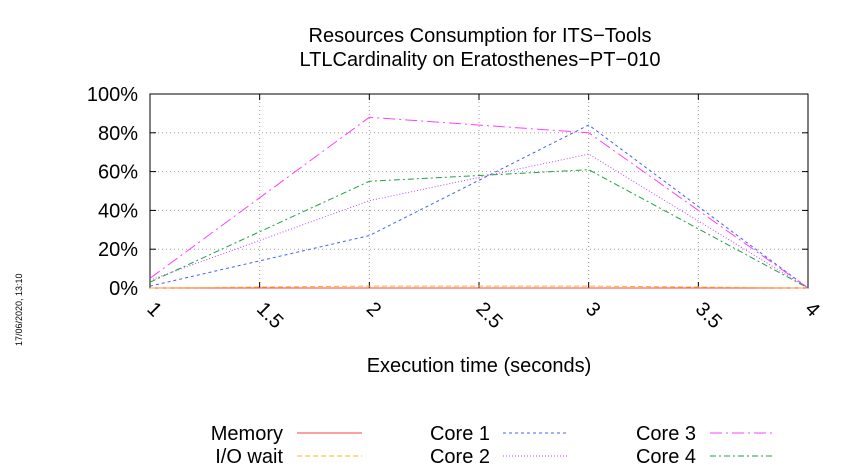 The image size is (850, 475). What do you see at coordinates (373, 309) in the screenshot?
I see `x-tick-label: 2` at bounding box center [373, 309].